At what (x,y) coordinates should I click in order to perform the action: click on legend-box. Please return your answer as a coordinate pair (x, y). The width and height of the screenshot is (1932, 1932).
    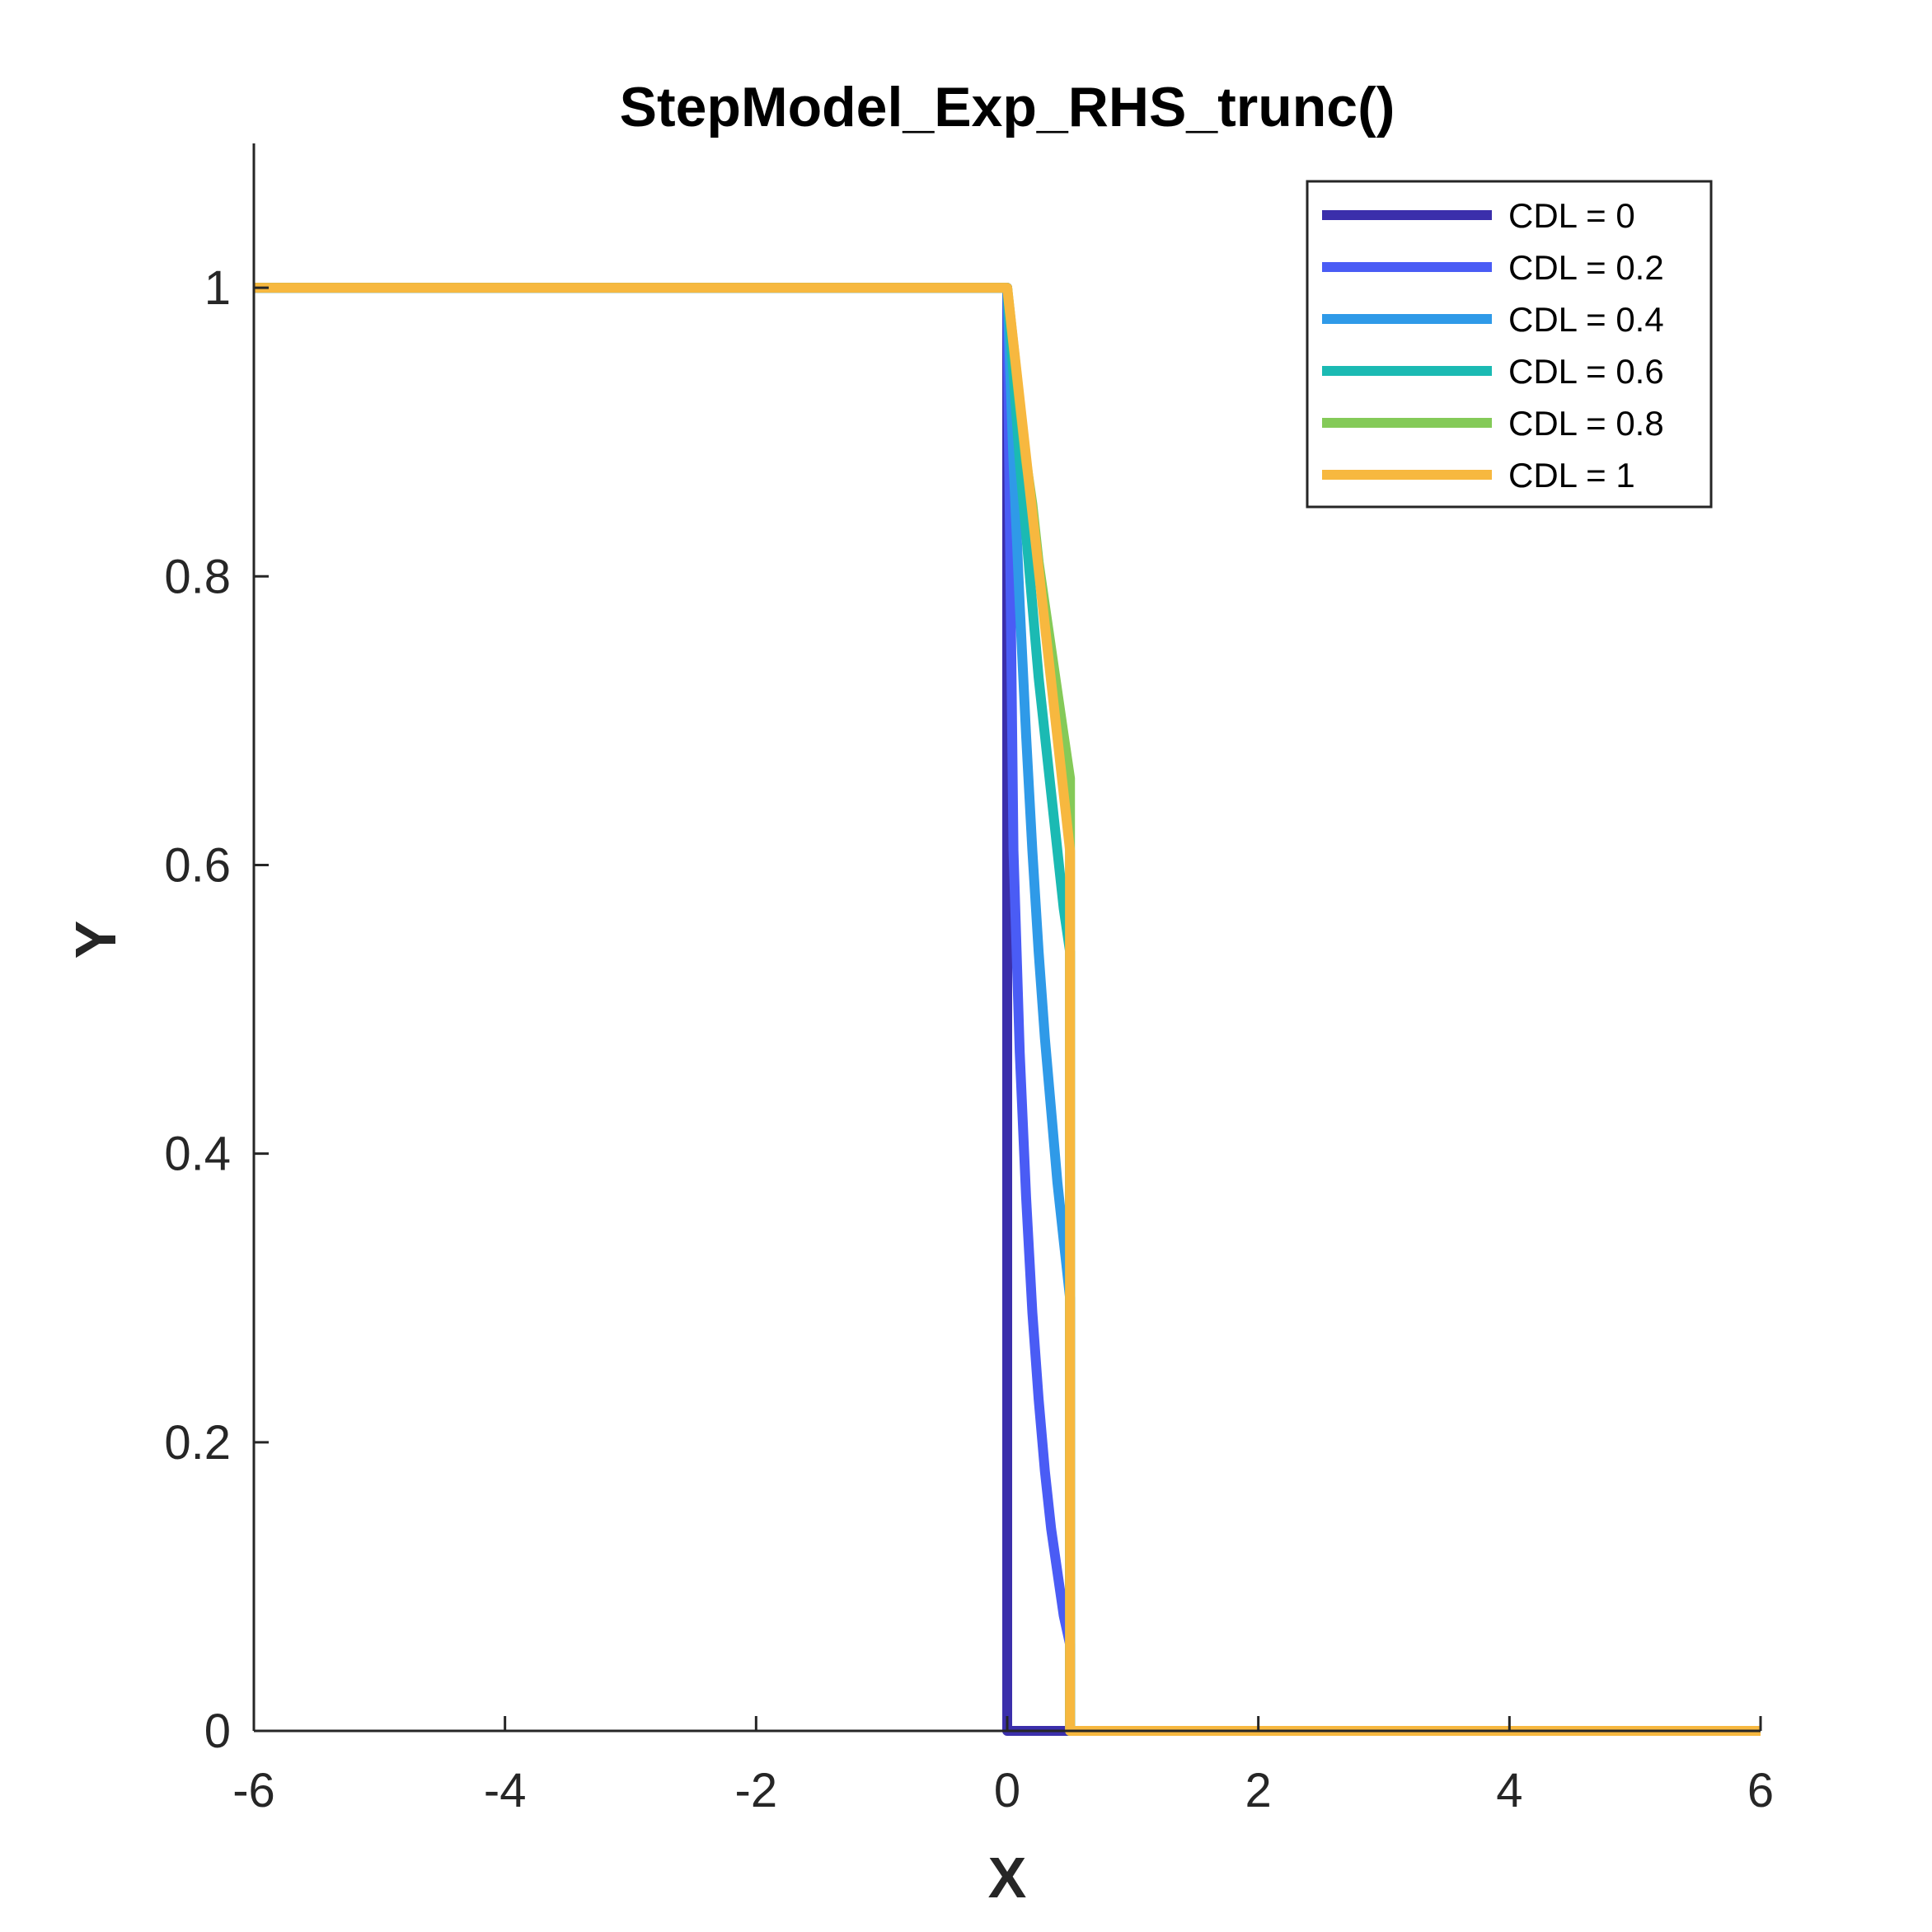
    Looking at the image, I should click on (1509, 344).